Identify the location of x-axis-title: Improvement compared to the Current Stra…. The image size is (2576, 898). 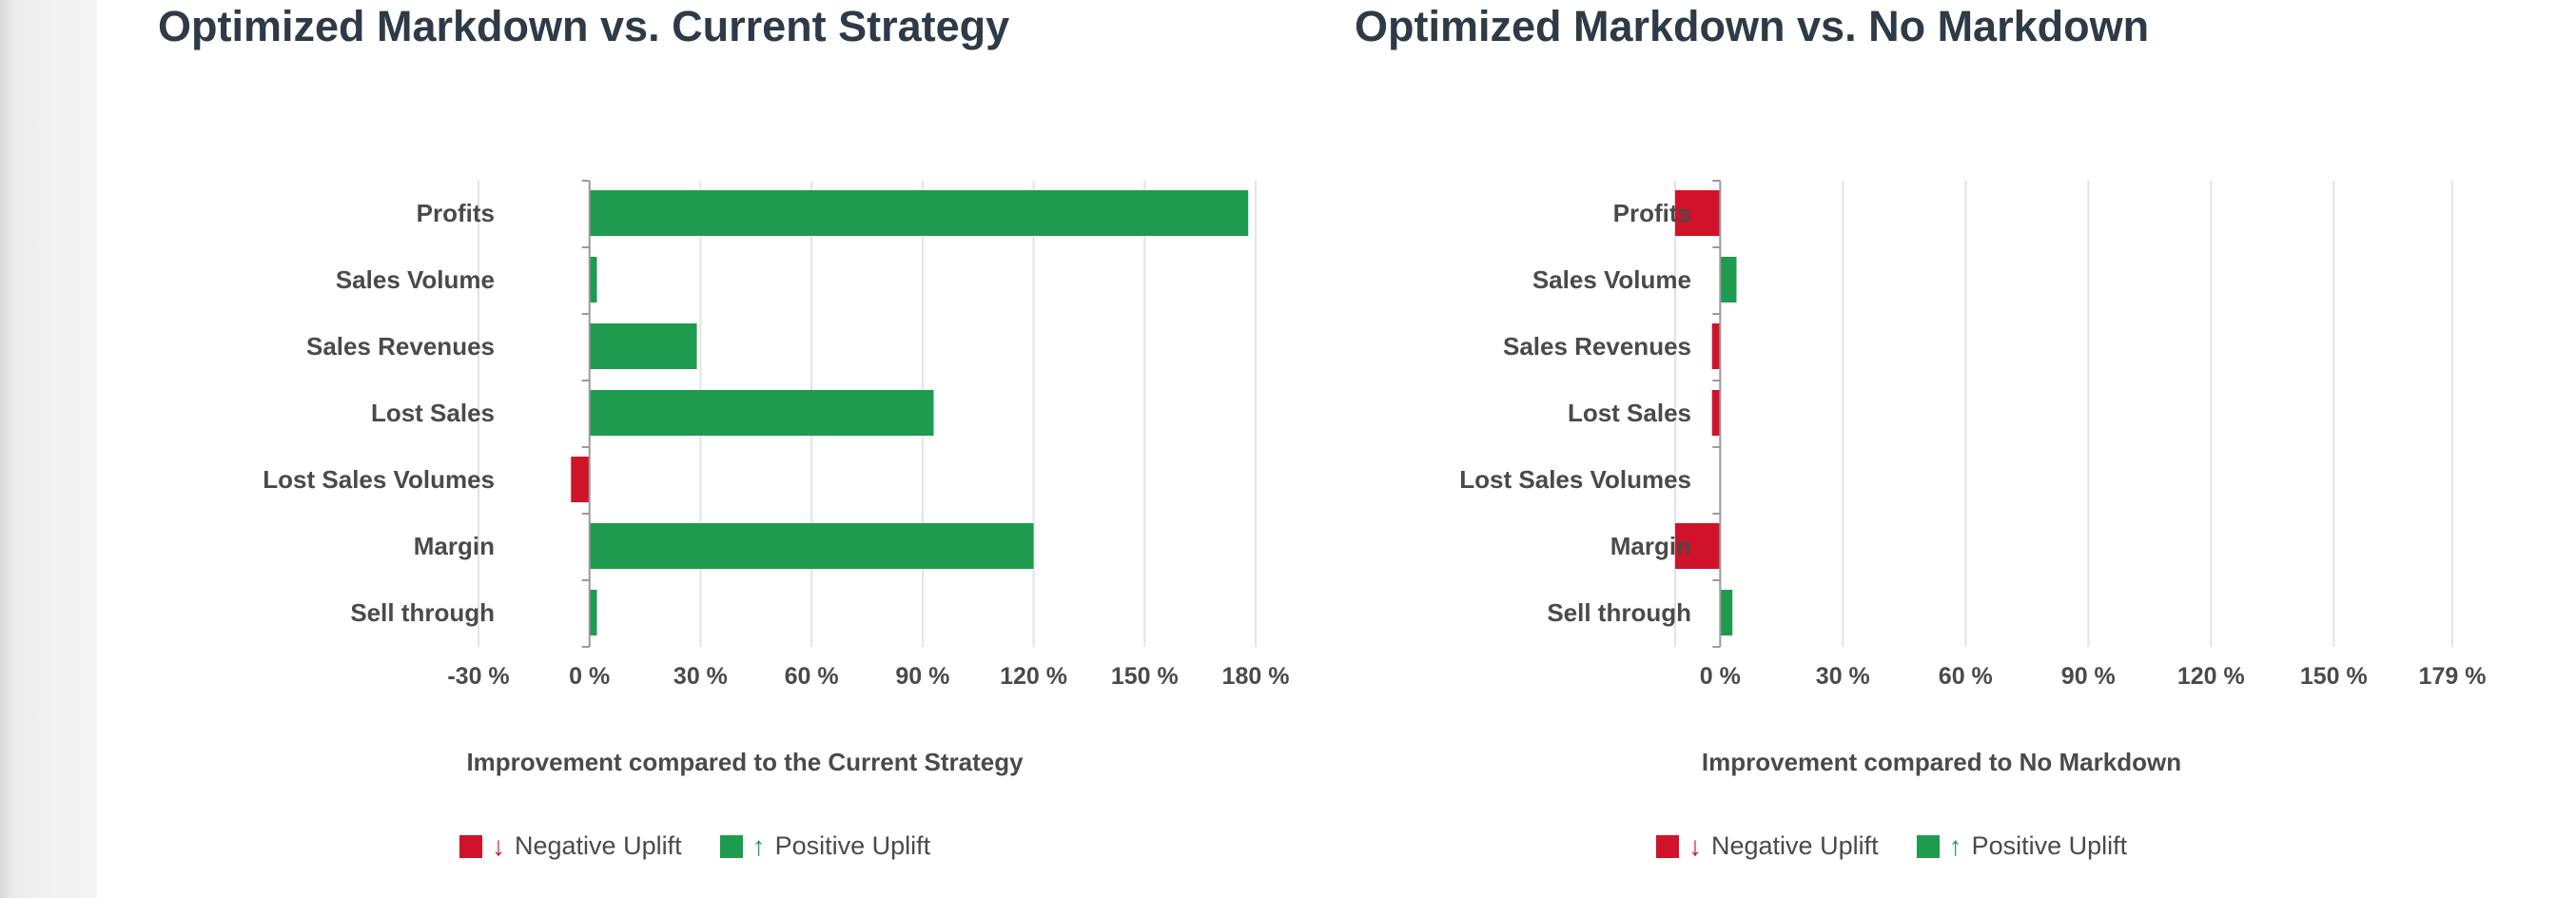
(745, 762).